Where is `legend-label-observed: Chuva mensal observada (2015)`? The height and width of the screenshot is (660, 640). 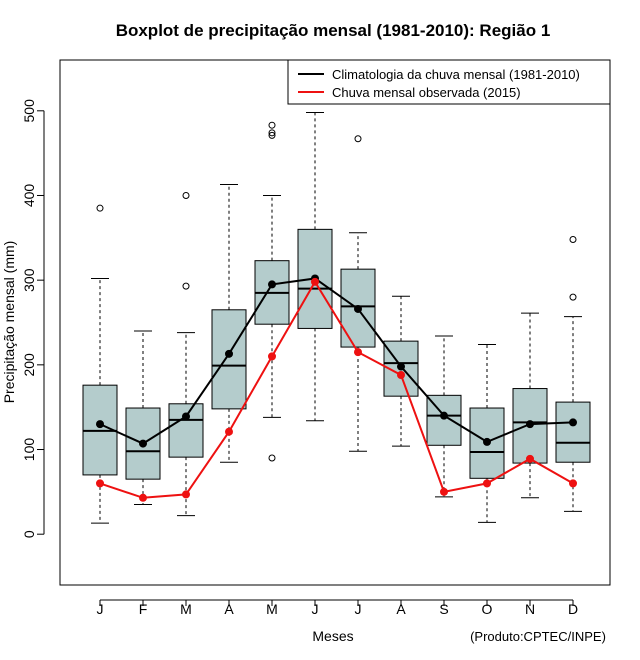 legend-label-observed: Chuva mensal observada (2015) is located at coordinates (426, 92).